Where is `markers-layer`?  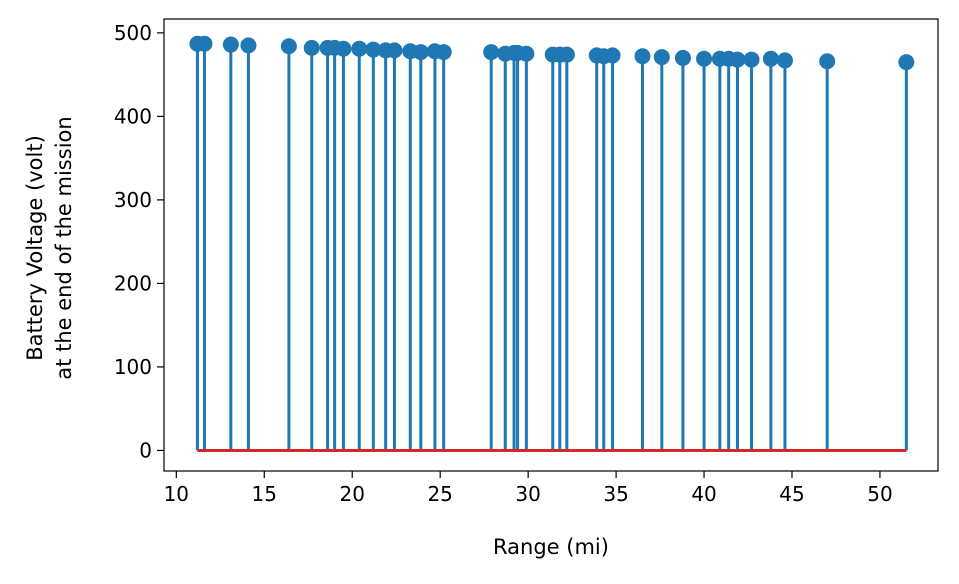 markers-layer is located at coordinates (552, 53).